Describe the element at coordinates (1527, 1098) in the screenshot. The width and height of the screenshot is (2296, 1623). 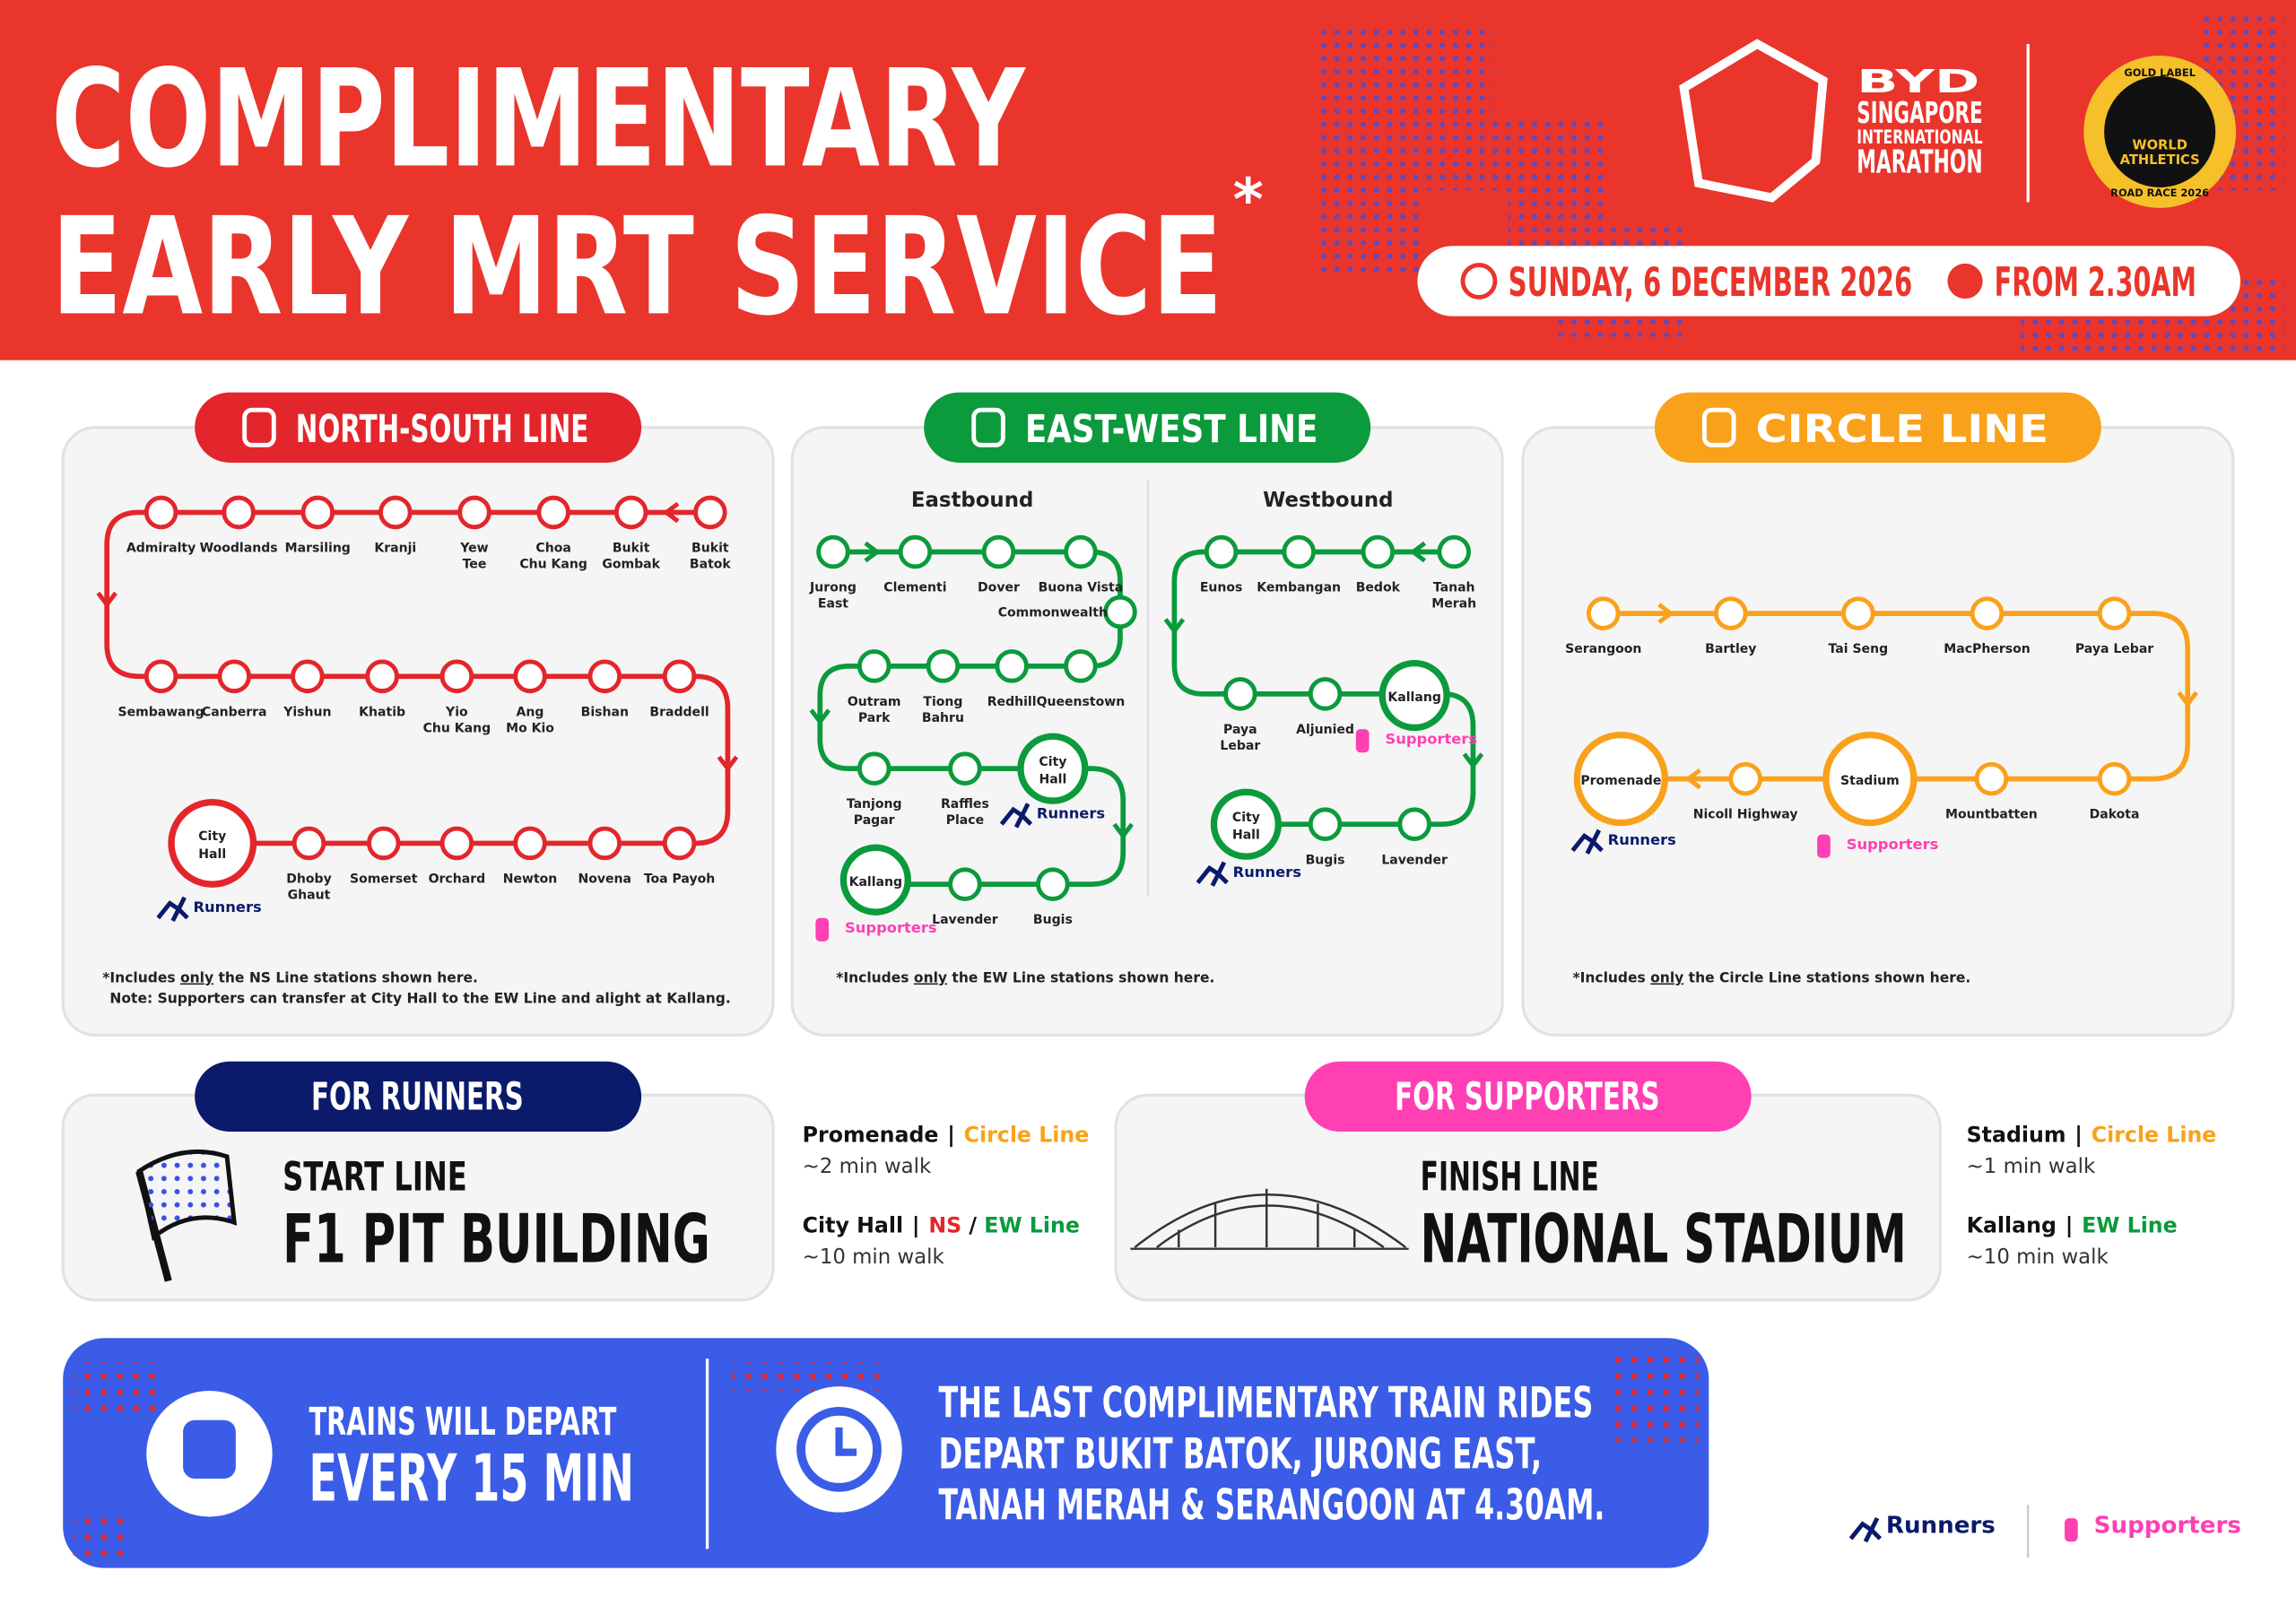
I see `tab-label: FOR SUPPORTERS` at that location.